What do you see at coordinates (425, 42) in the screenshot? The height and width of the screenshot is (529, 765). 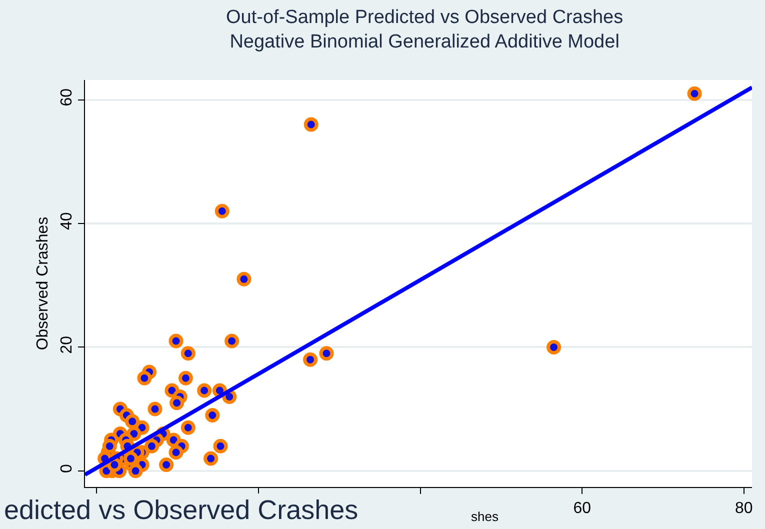 I see `chart-subtitle: Negative Binomial Generalized Additive Model` at bounding box center [425, 42].